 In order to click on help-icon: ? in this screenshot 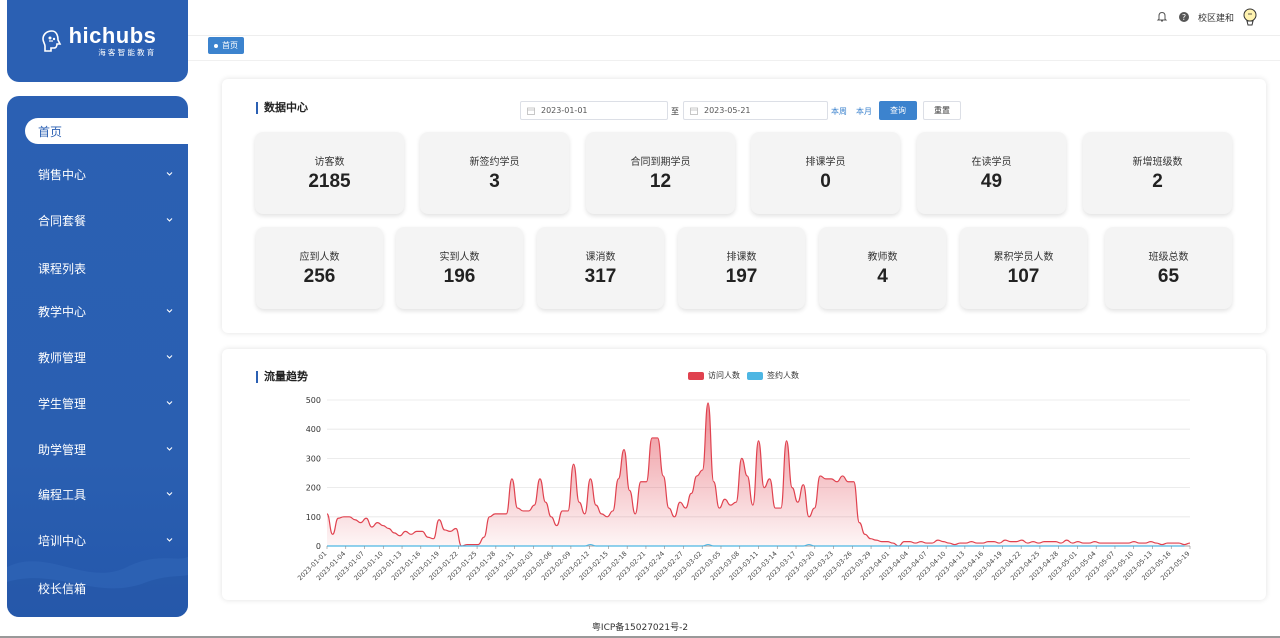, I will do `click(1184, 17)`.